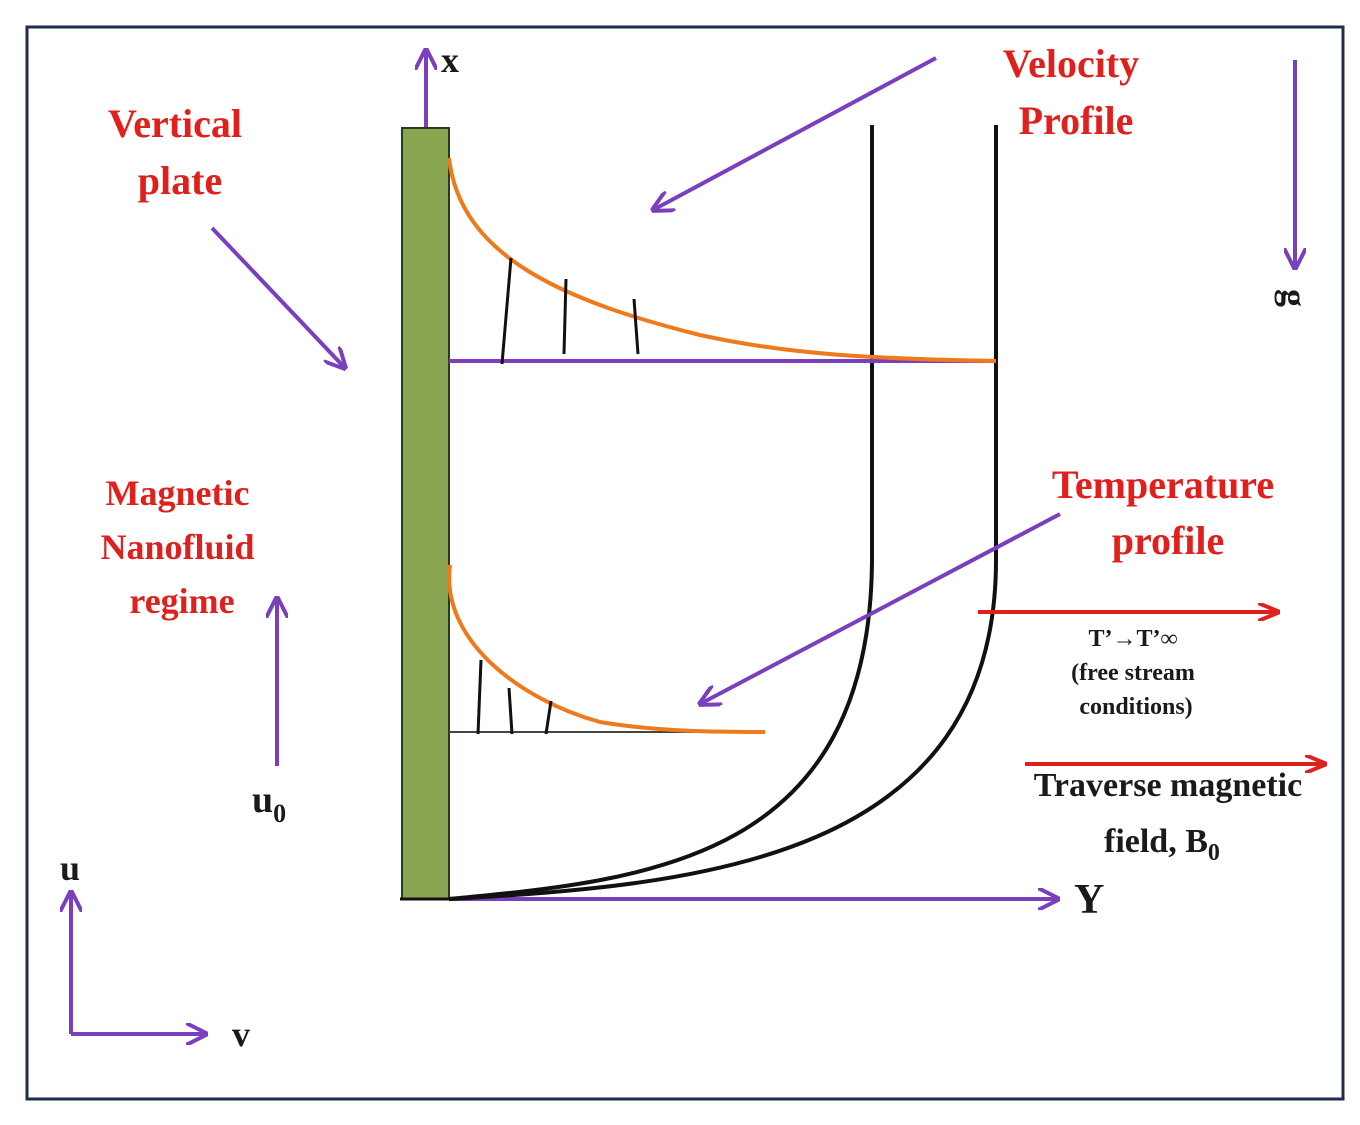  What do you see at coordinates (1168, 785) in the screenshot?
I see `magnetic-field-label-line1: Traverse magnetic` at bounding box center [1168, 785].